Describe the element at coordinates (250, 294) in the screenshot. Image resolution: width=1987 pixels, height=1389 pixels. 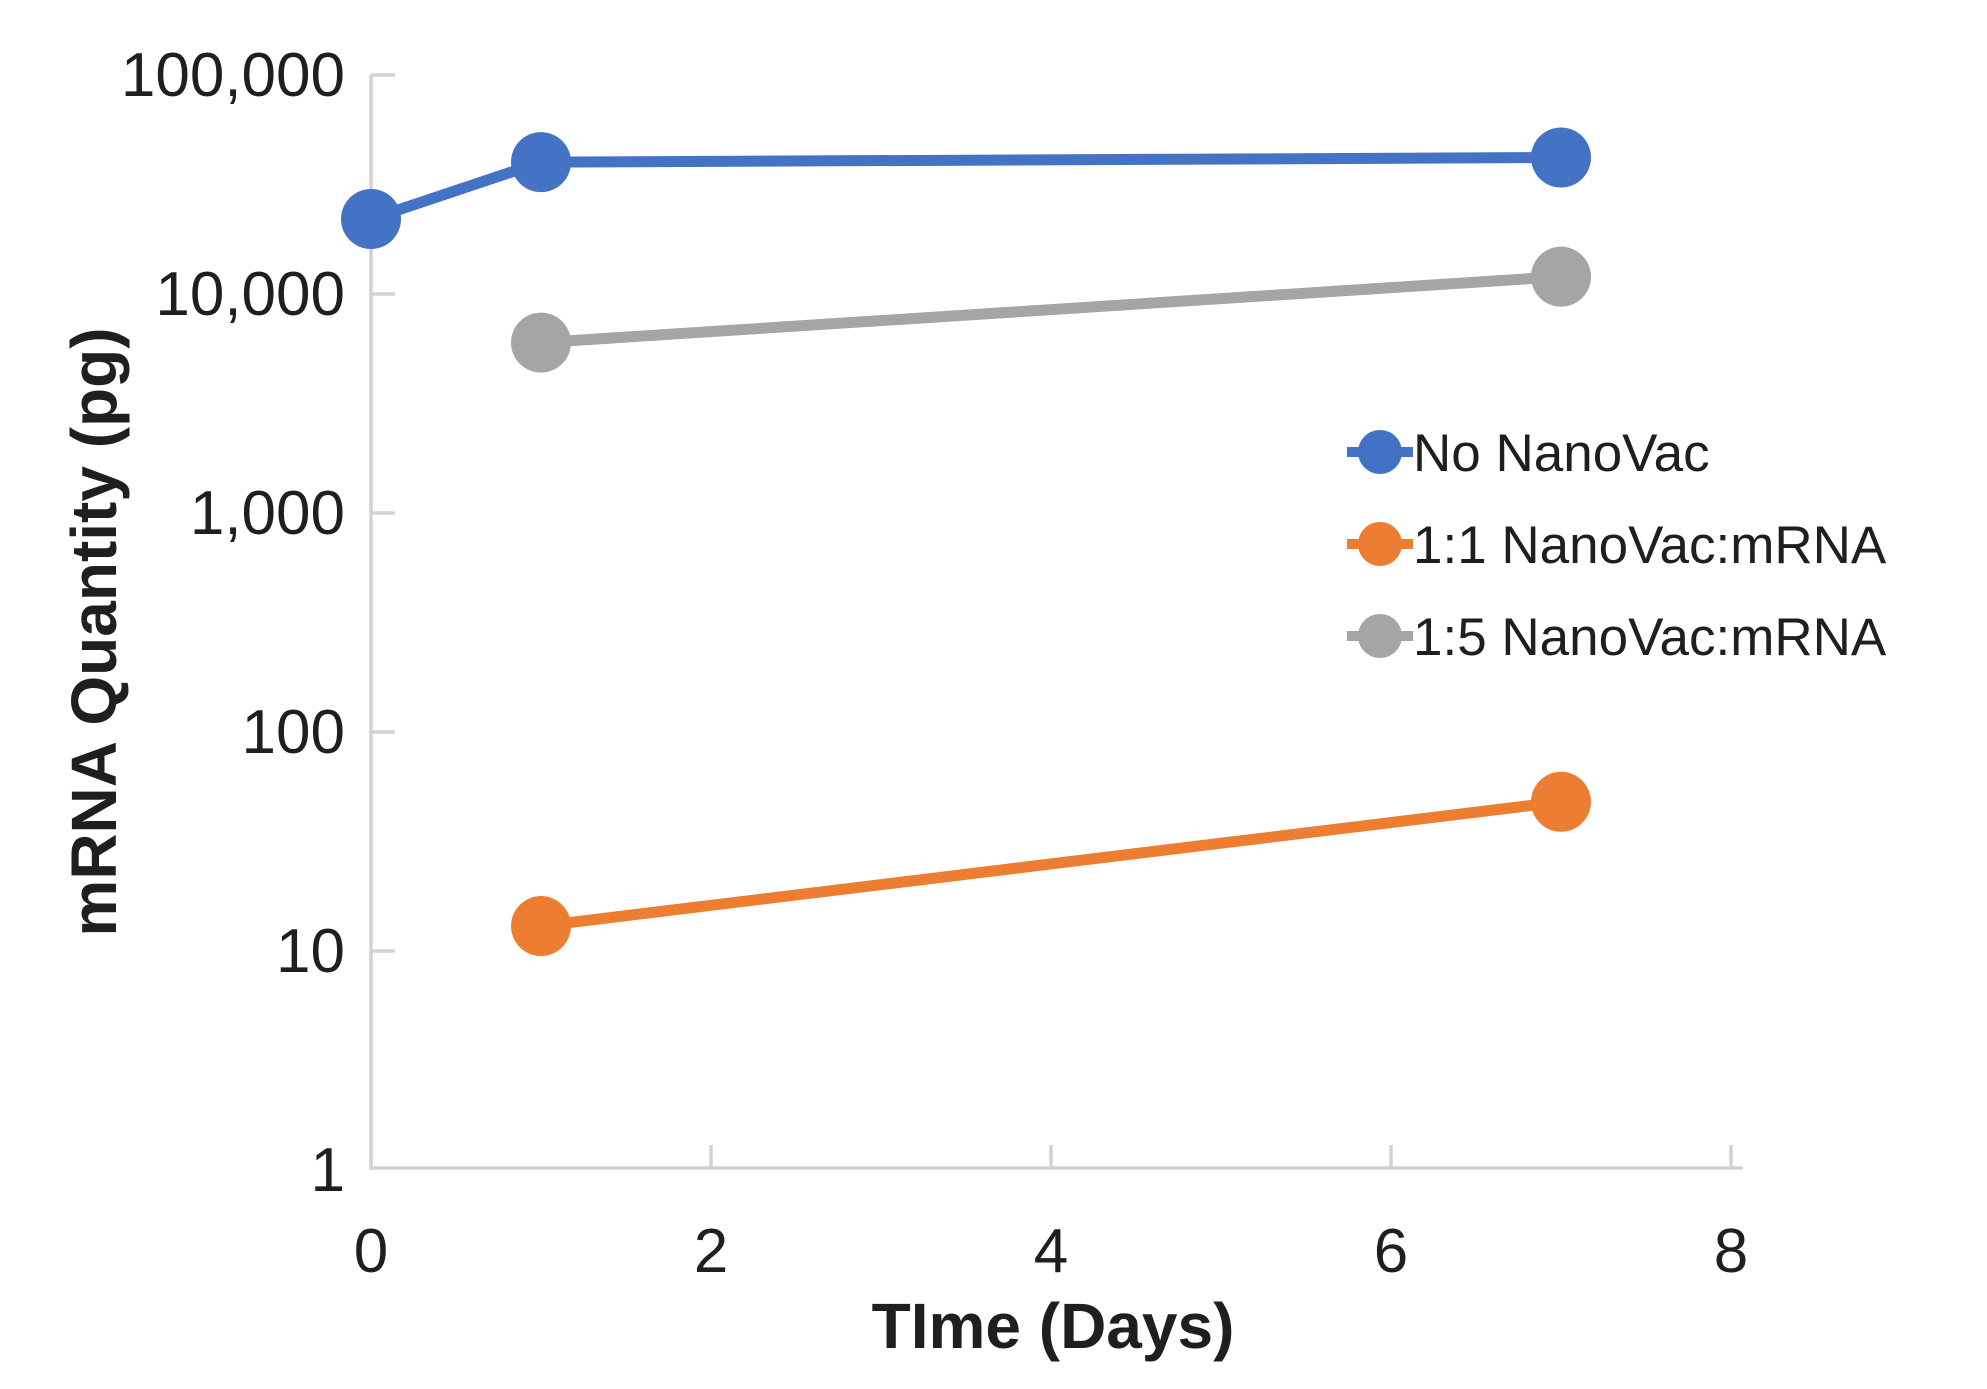
I see `y-tick-label: 10,000` at that location.